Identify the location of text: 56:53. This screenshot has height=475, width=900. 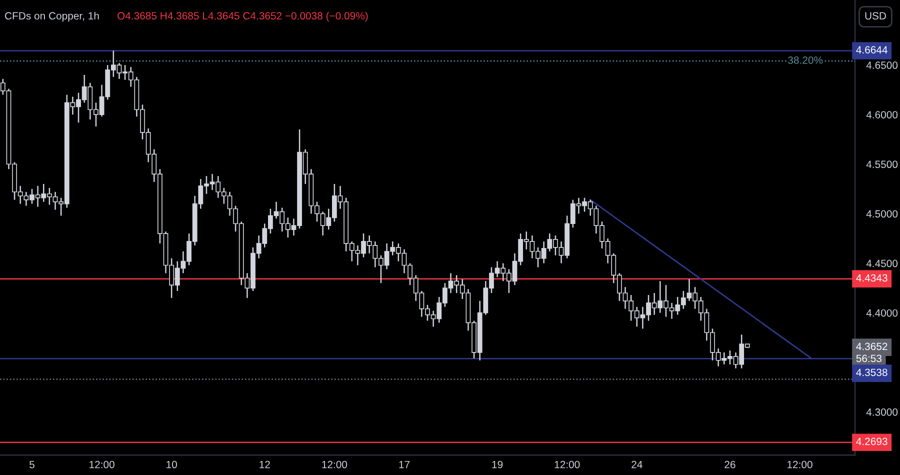
(869, 358).